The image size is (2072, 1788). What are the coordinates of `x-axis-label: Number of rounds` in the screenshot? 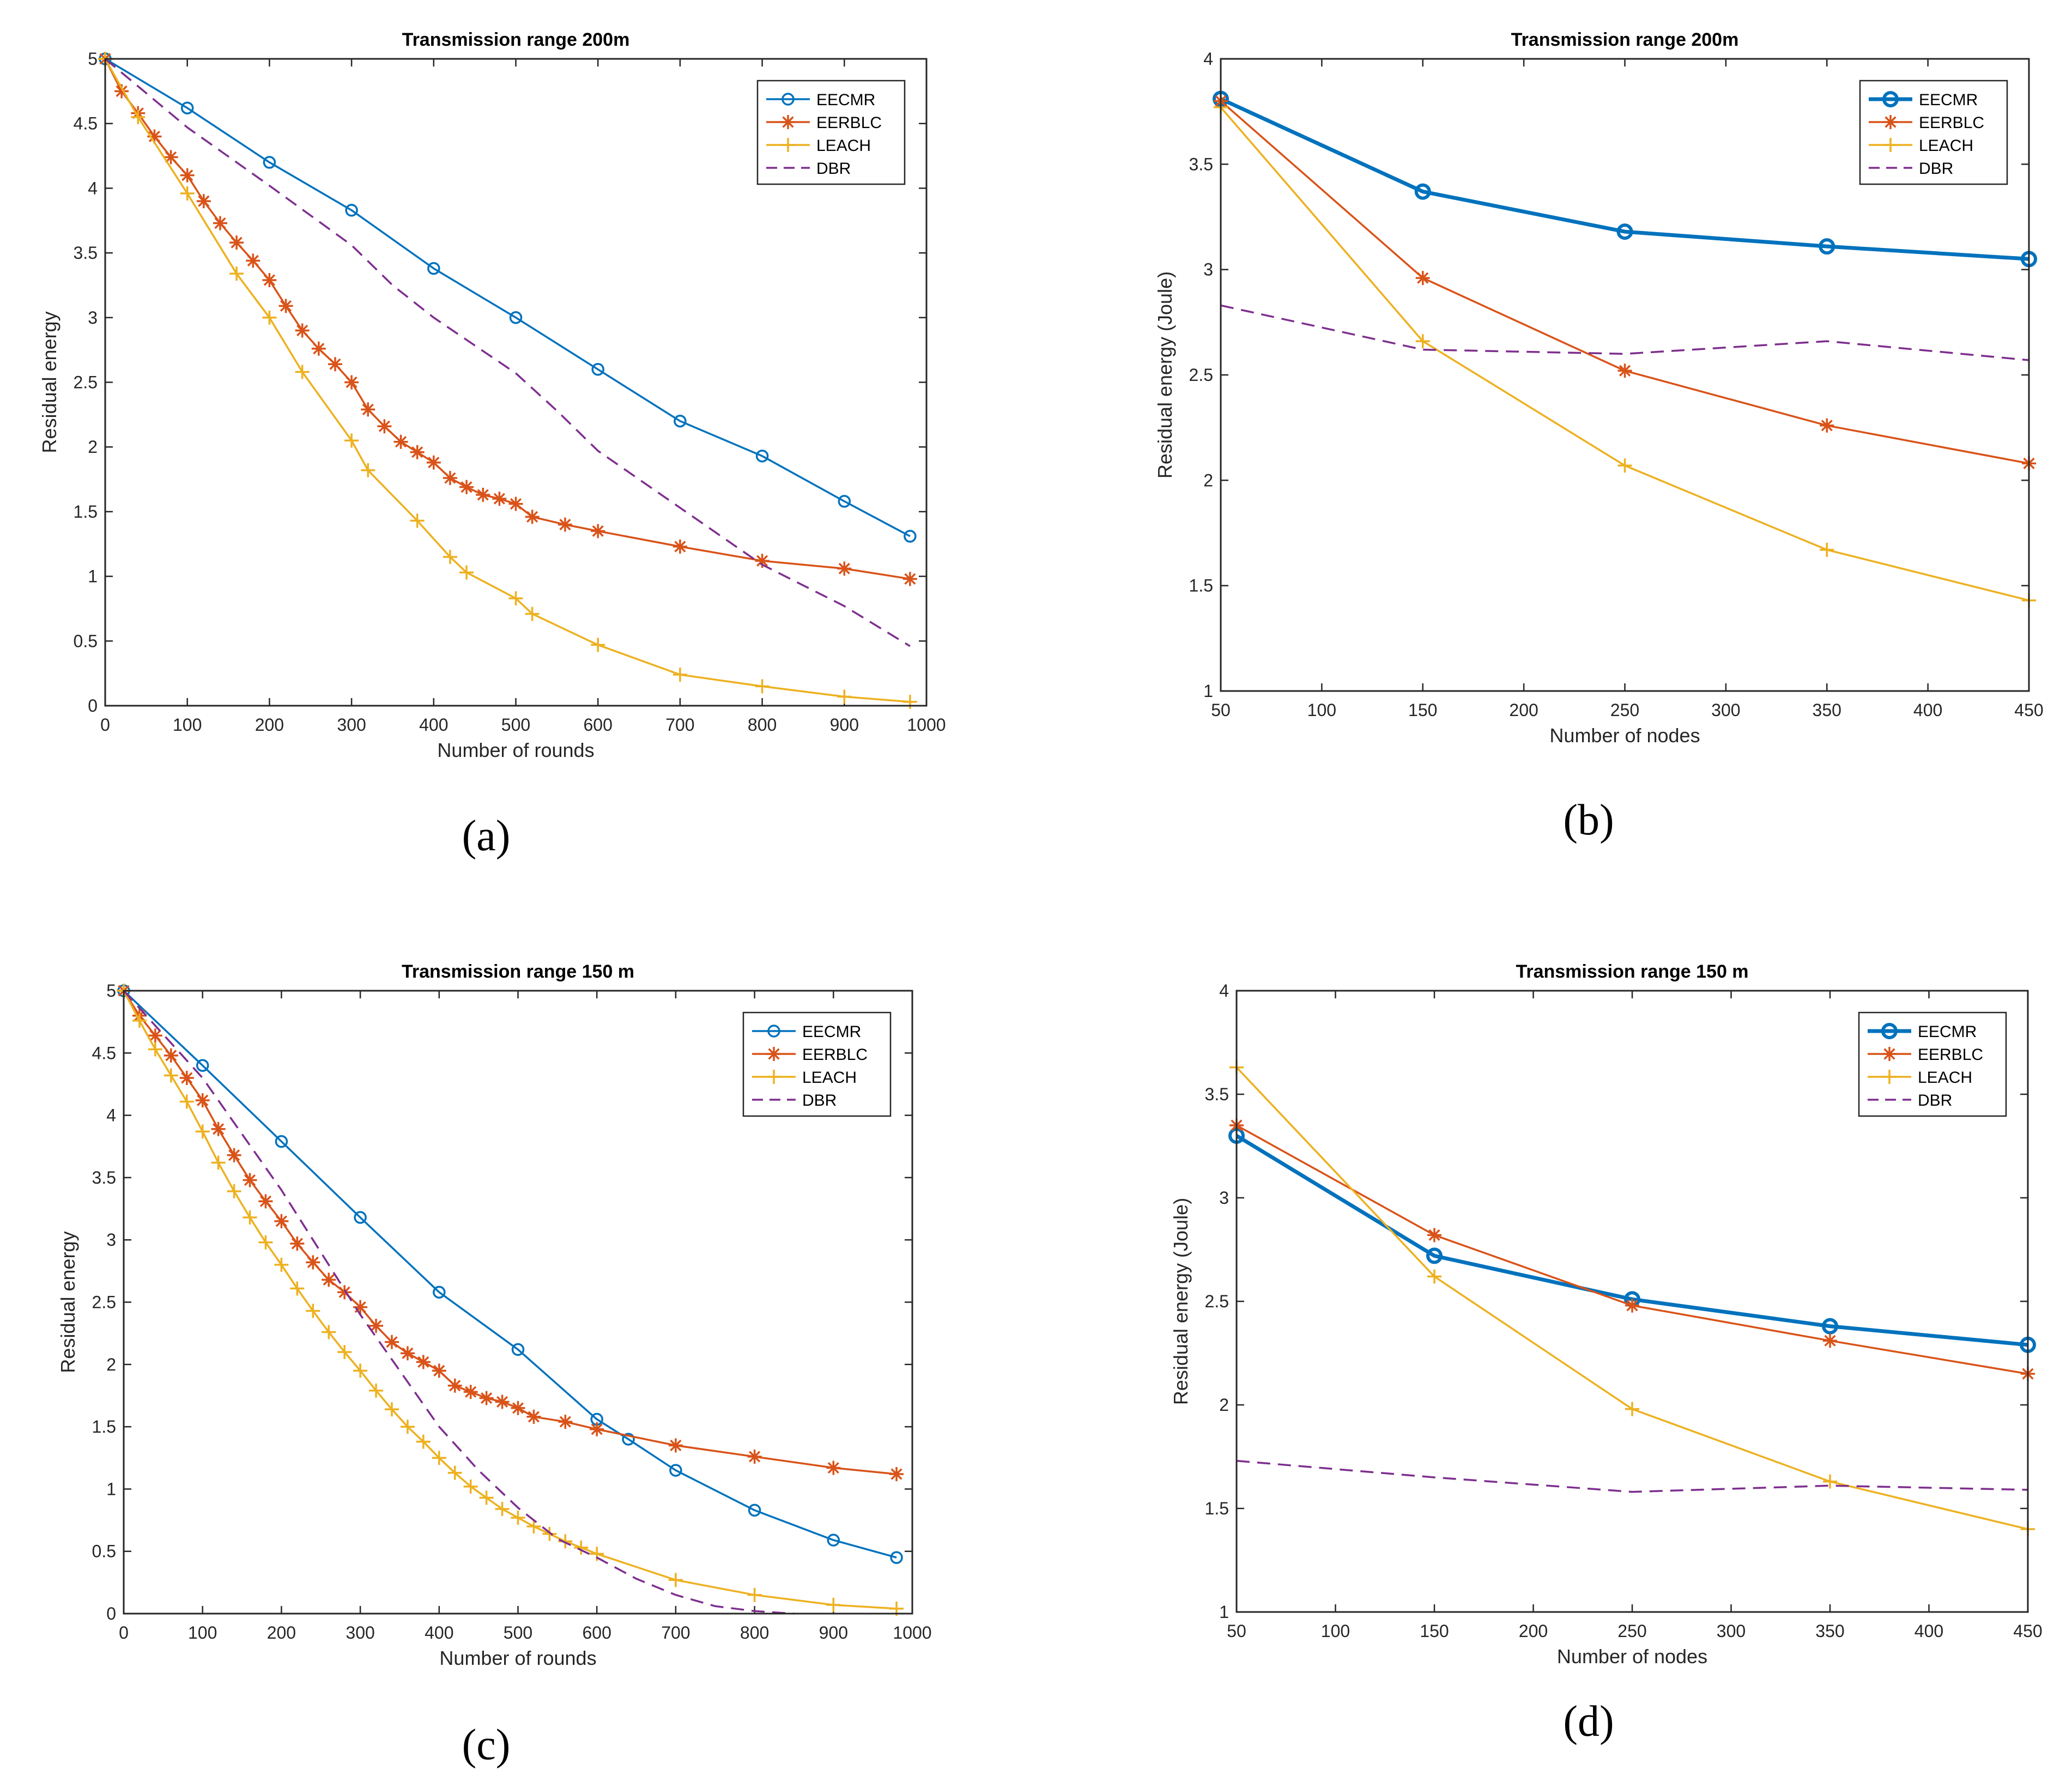 It's located at (515, 750).